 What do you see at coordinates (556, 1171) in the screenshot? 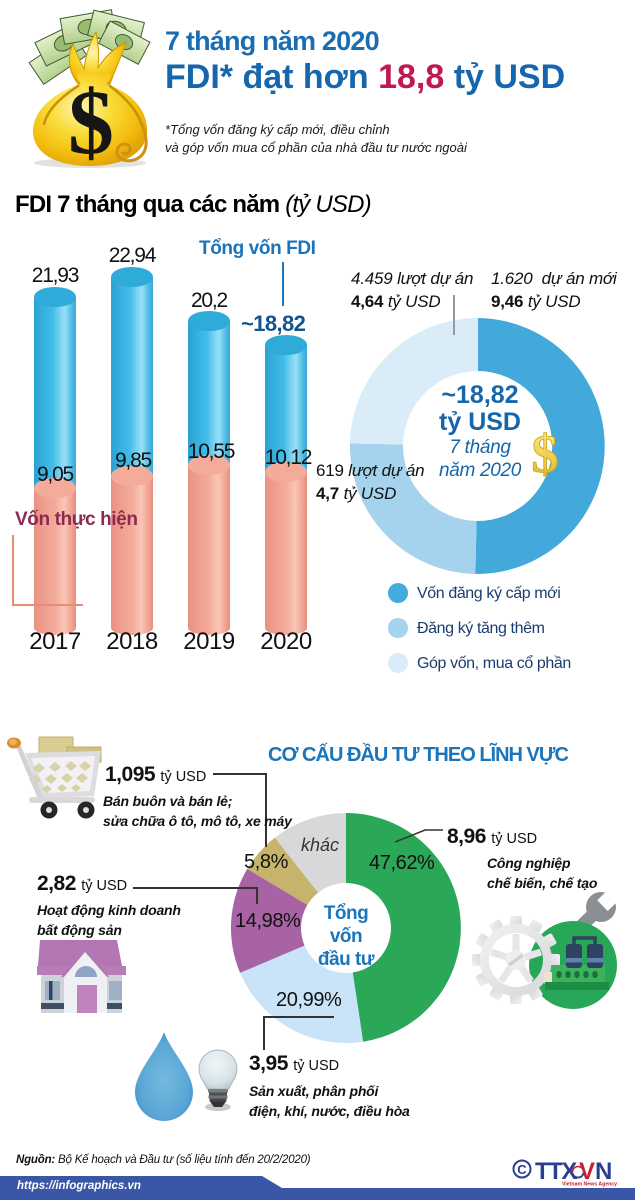
I see `svg-text: TTX` at bounding box center [556, 1171].